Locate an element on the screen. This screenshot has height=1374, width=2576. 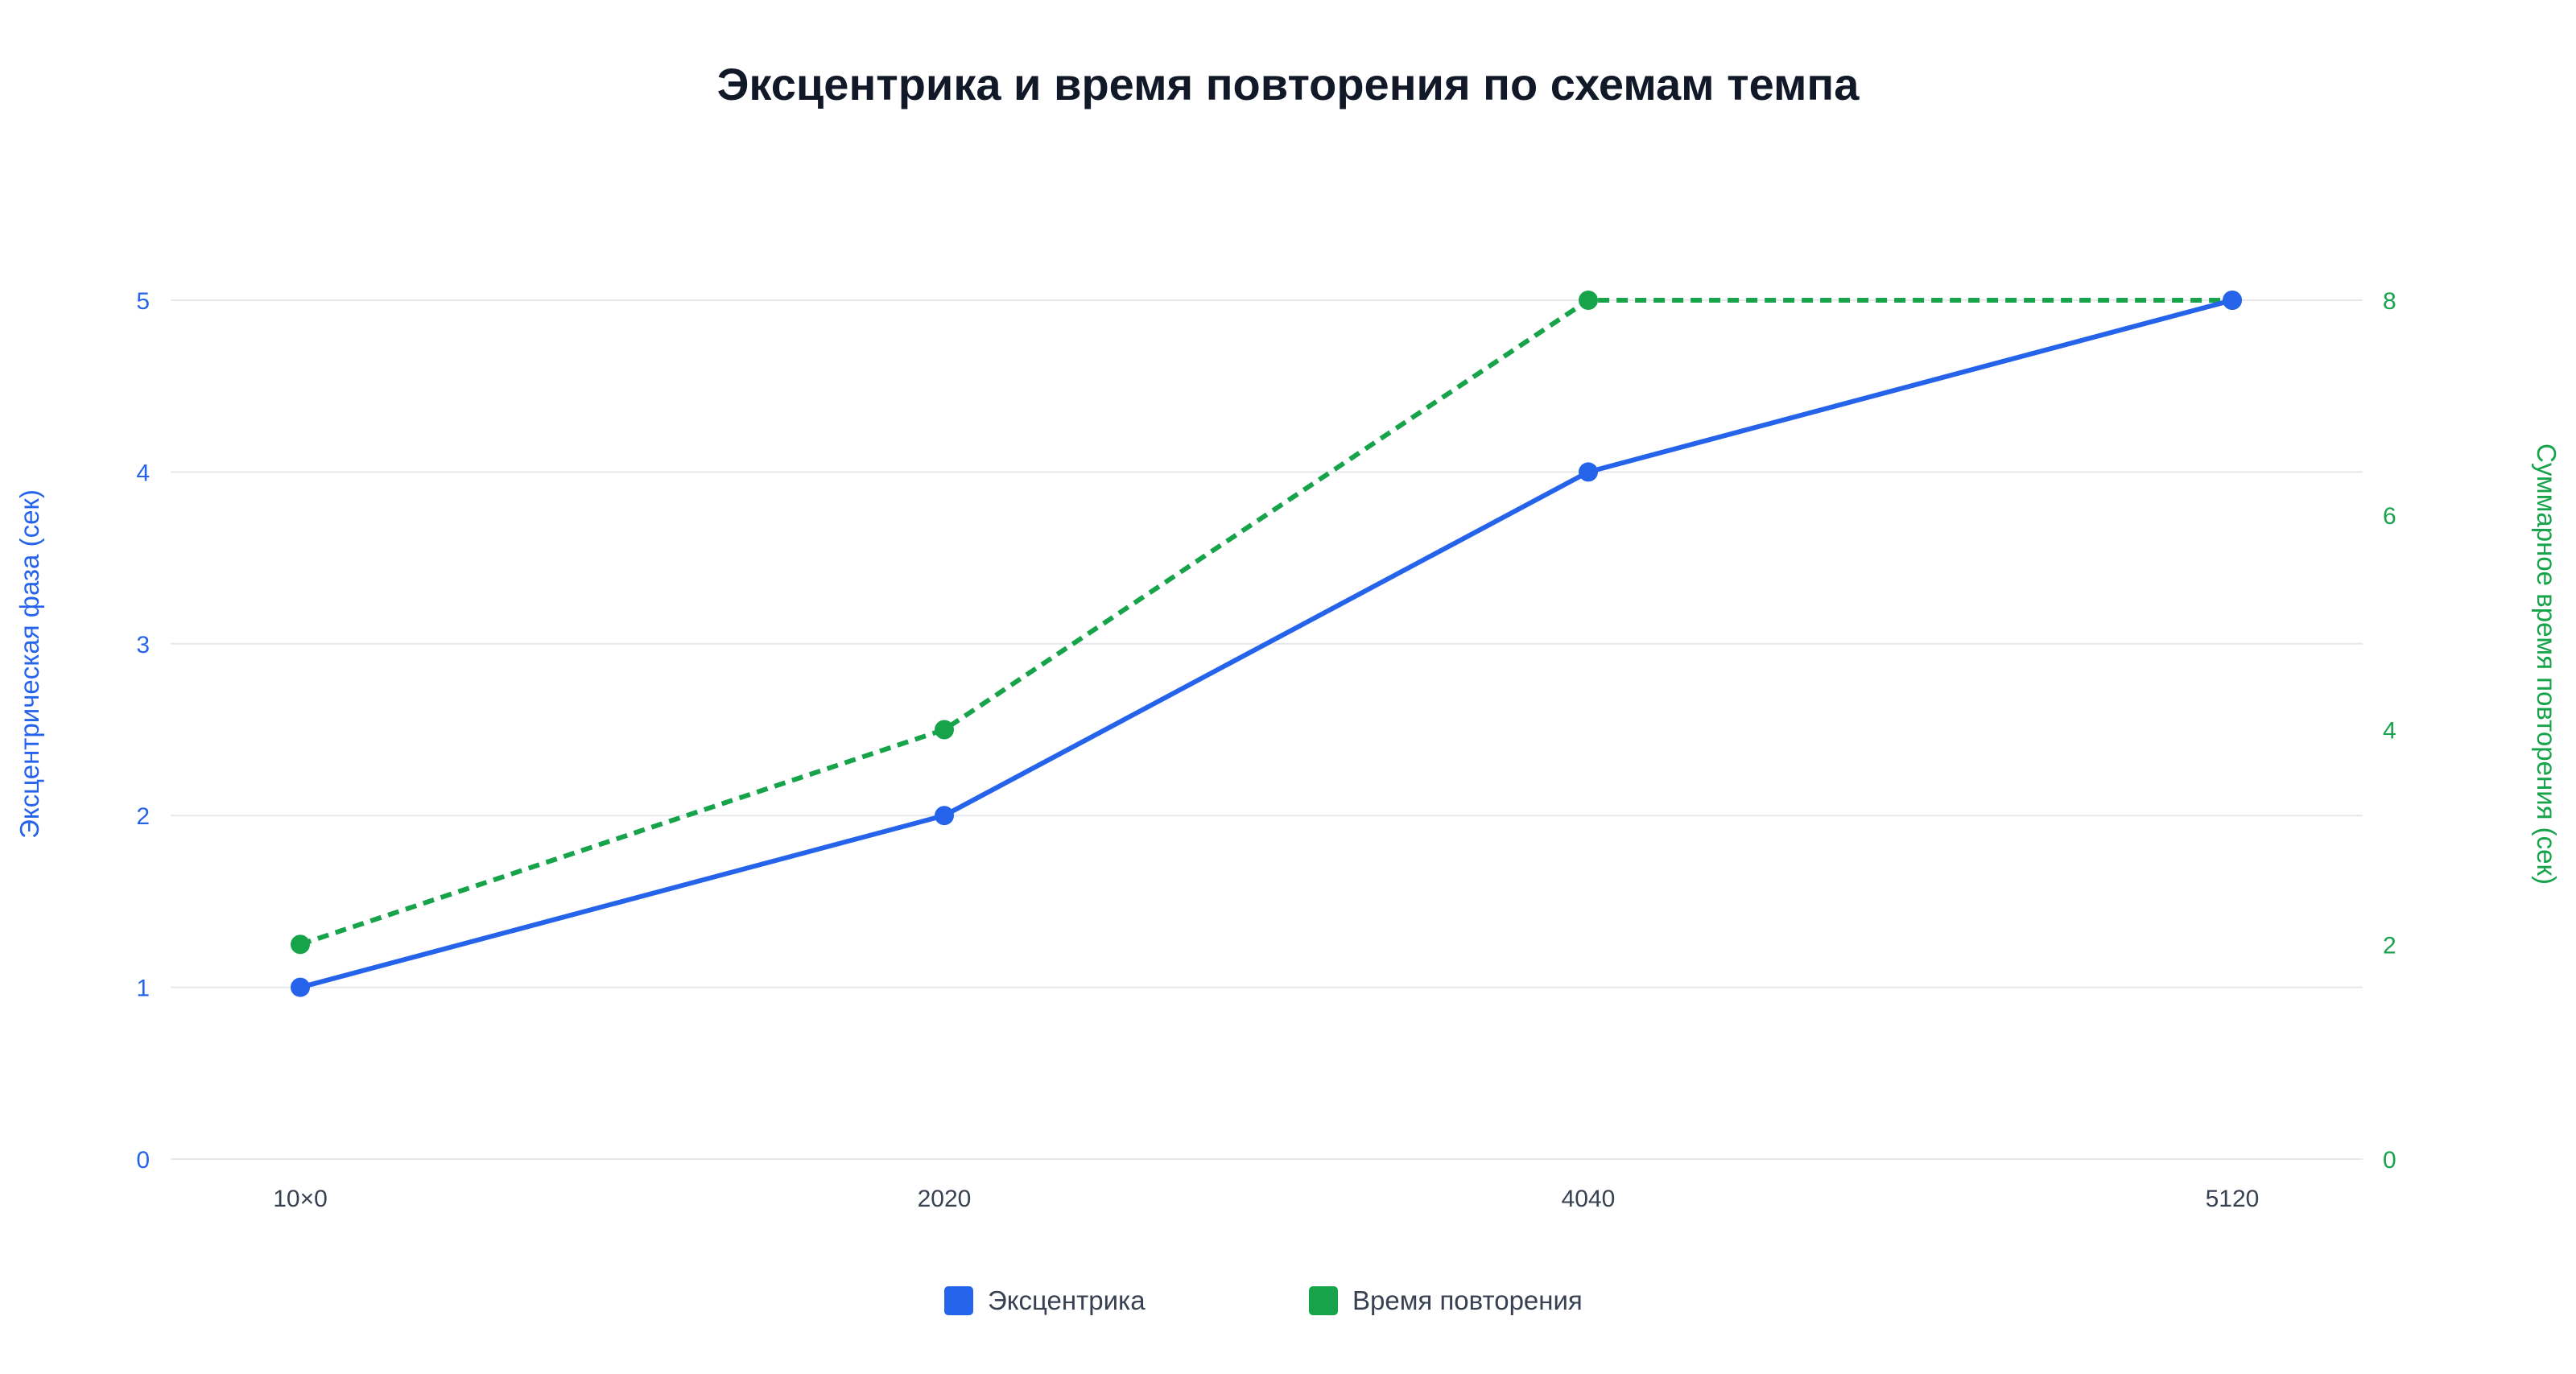
right-axis-ticks: 0 2 4 6 8 is located at coordinates (2389, 731).